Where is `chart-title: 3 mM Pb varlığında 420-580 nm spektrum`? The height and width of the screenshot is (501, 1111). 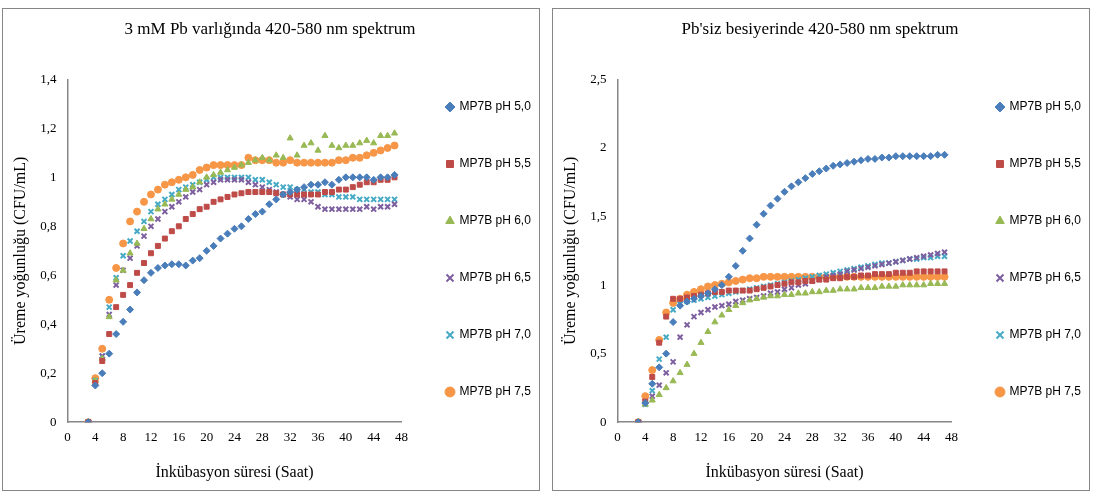 chart-title: 3 mM Pb varlığında 420-580 nm spektrum is located at coordinates (270, 28).